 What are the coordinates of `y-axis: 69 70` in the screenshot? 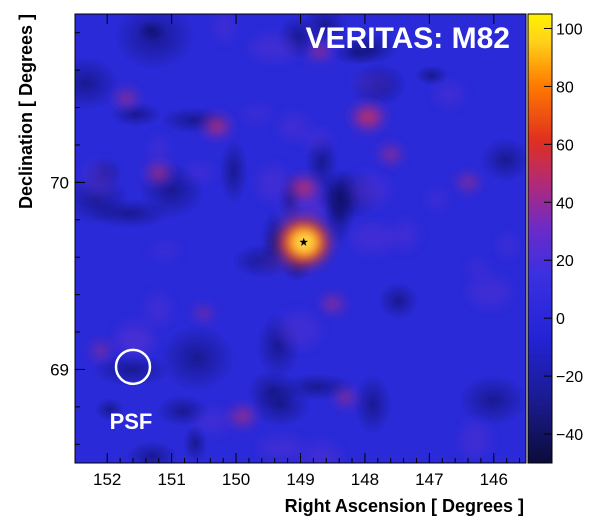 It's located at (67, 238).